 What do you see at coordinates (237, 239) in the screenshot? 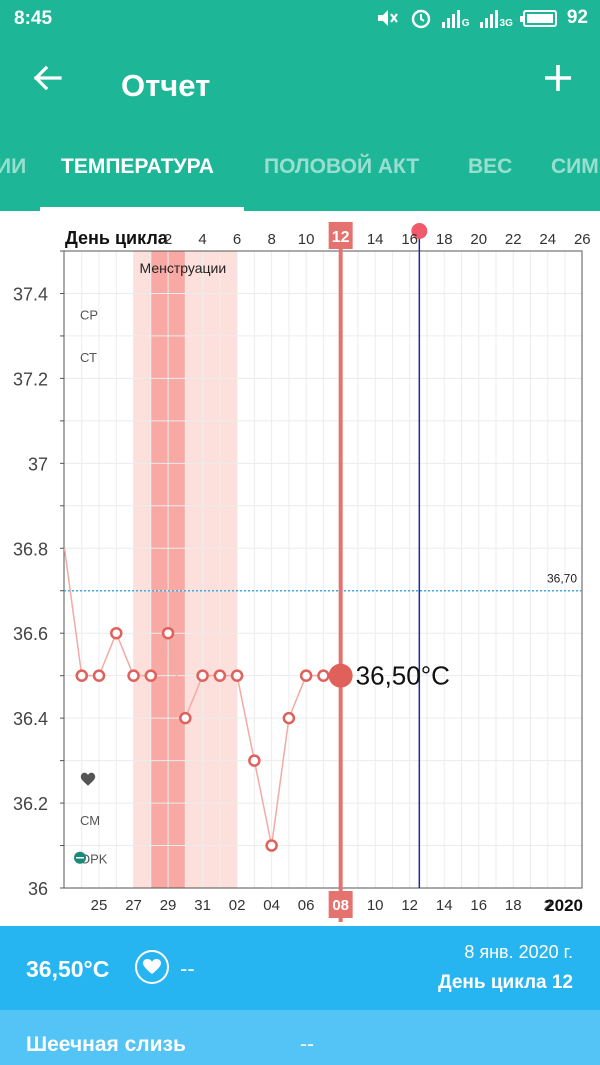
I see `cycle-day-label: 6` at bounding box center [237, 239].